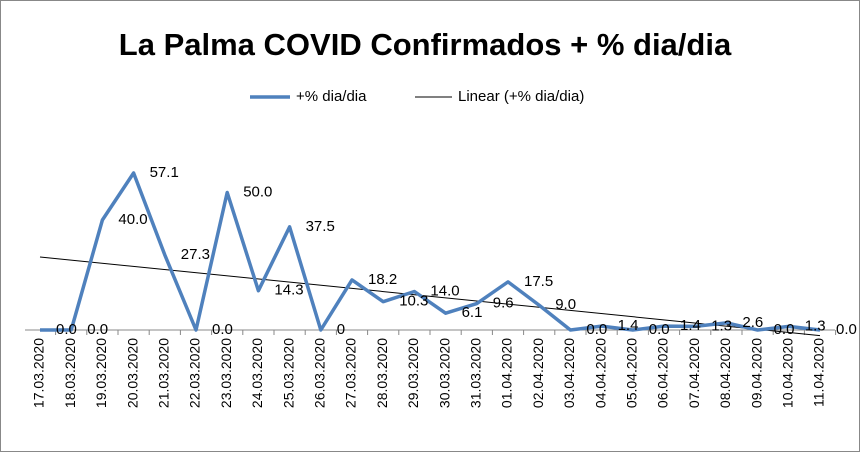 The width and height of the screenshot is (860, 452). What do you see at coordinates (164, 172) in the screenshot?
I see `data-label: 57.1` at bounding box center [164, 172].